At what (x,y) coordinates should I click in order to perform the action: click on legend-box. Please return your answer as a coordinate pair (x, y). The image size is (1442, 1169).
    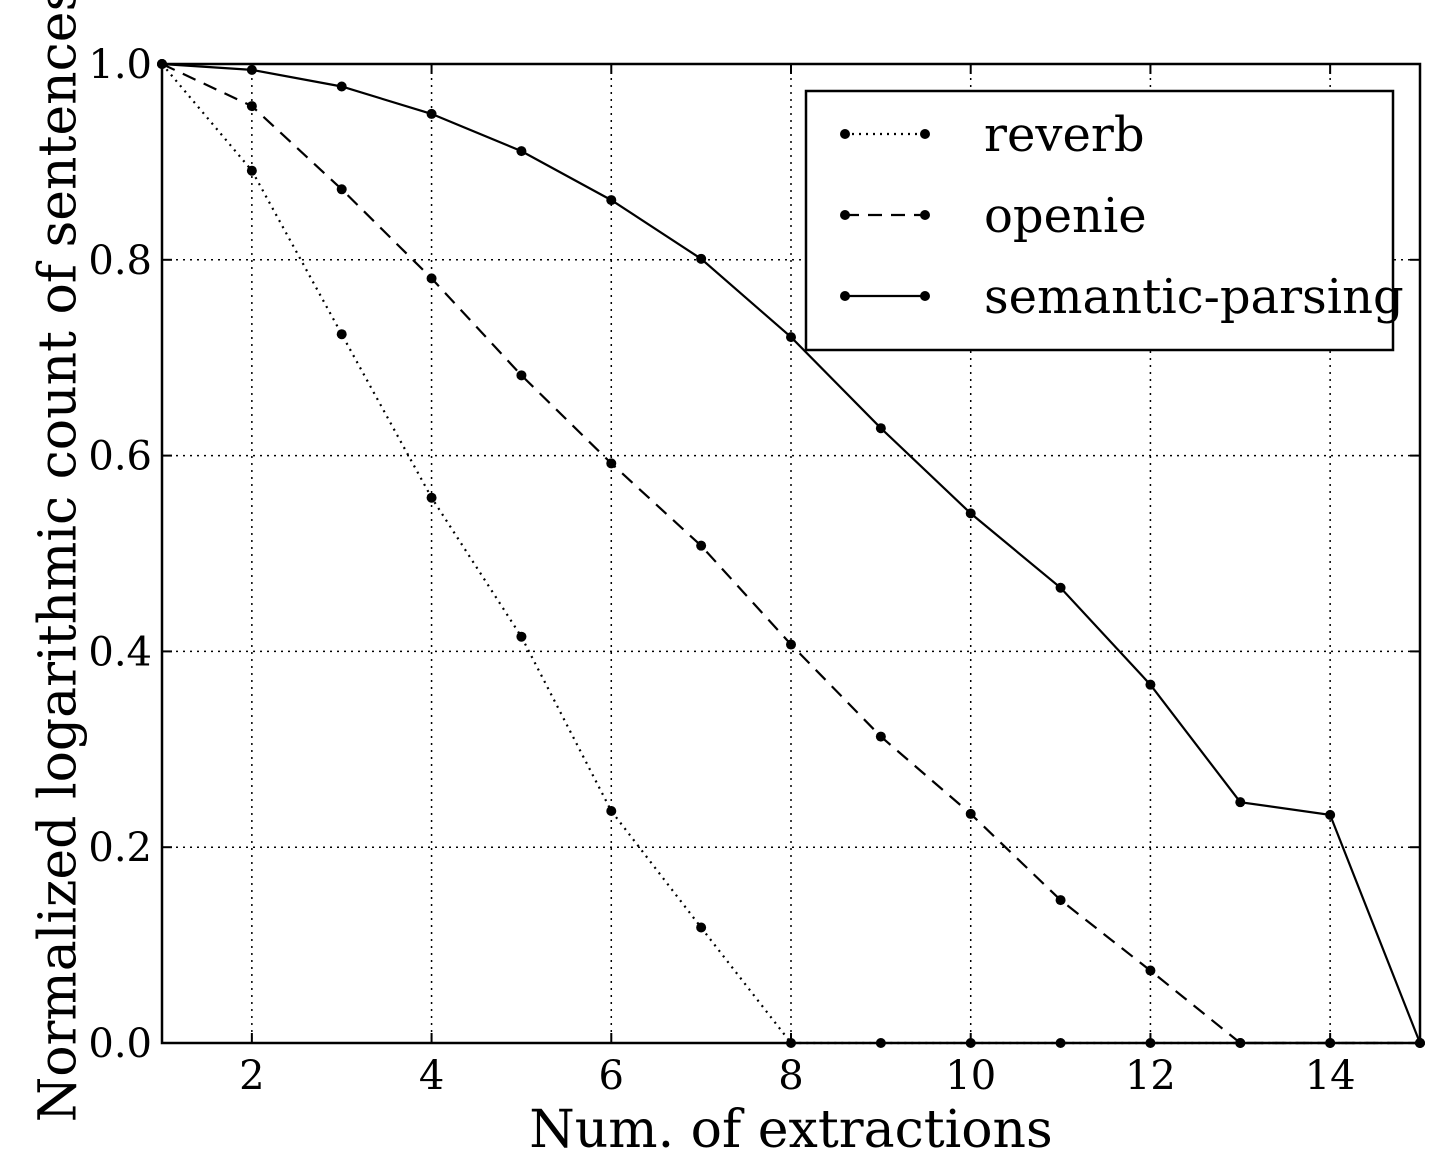
    Looking at the image, I should click on (1099, 220).